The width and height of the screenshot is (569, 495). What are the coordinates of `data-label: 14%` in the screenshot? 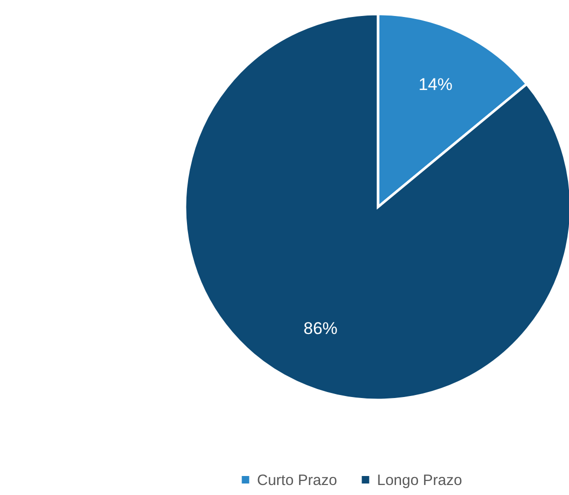 It's located at (435, 84).